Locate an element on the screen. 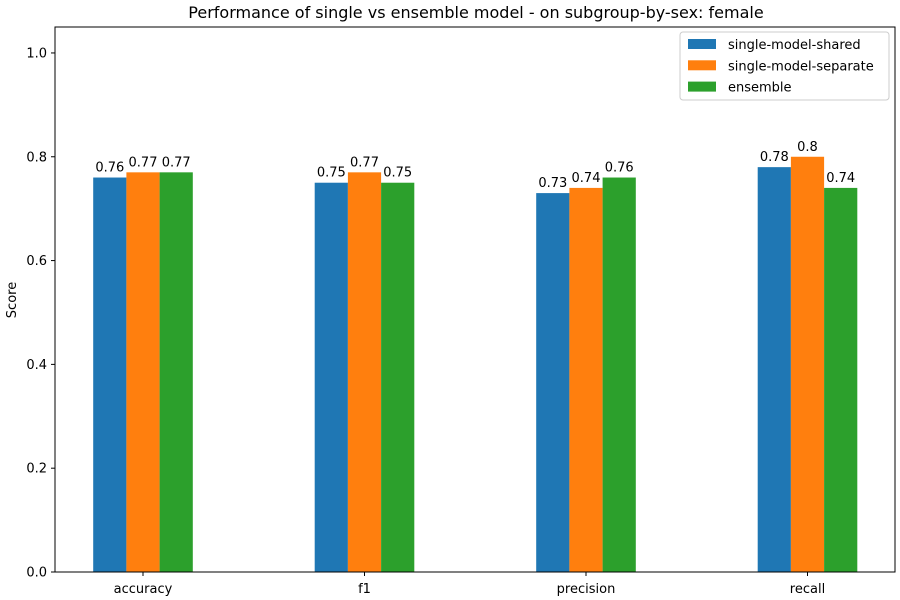 Image resolution: width=900 pixels, height=600 pixels. y-tick-label: 0.6 is located at coordinates (36, 261).